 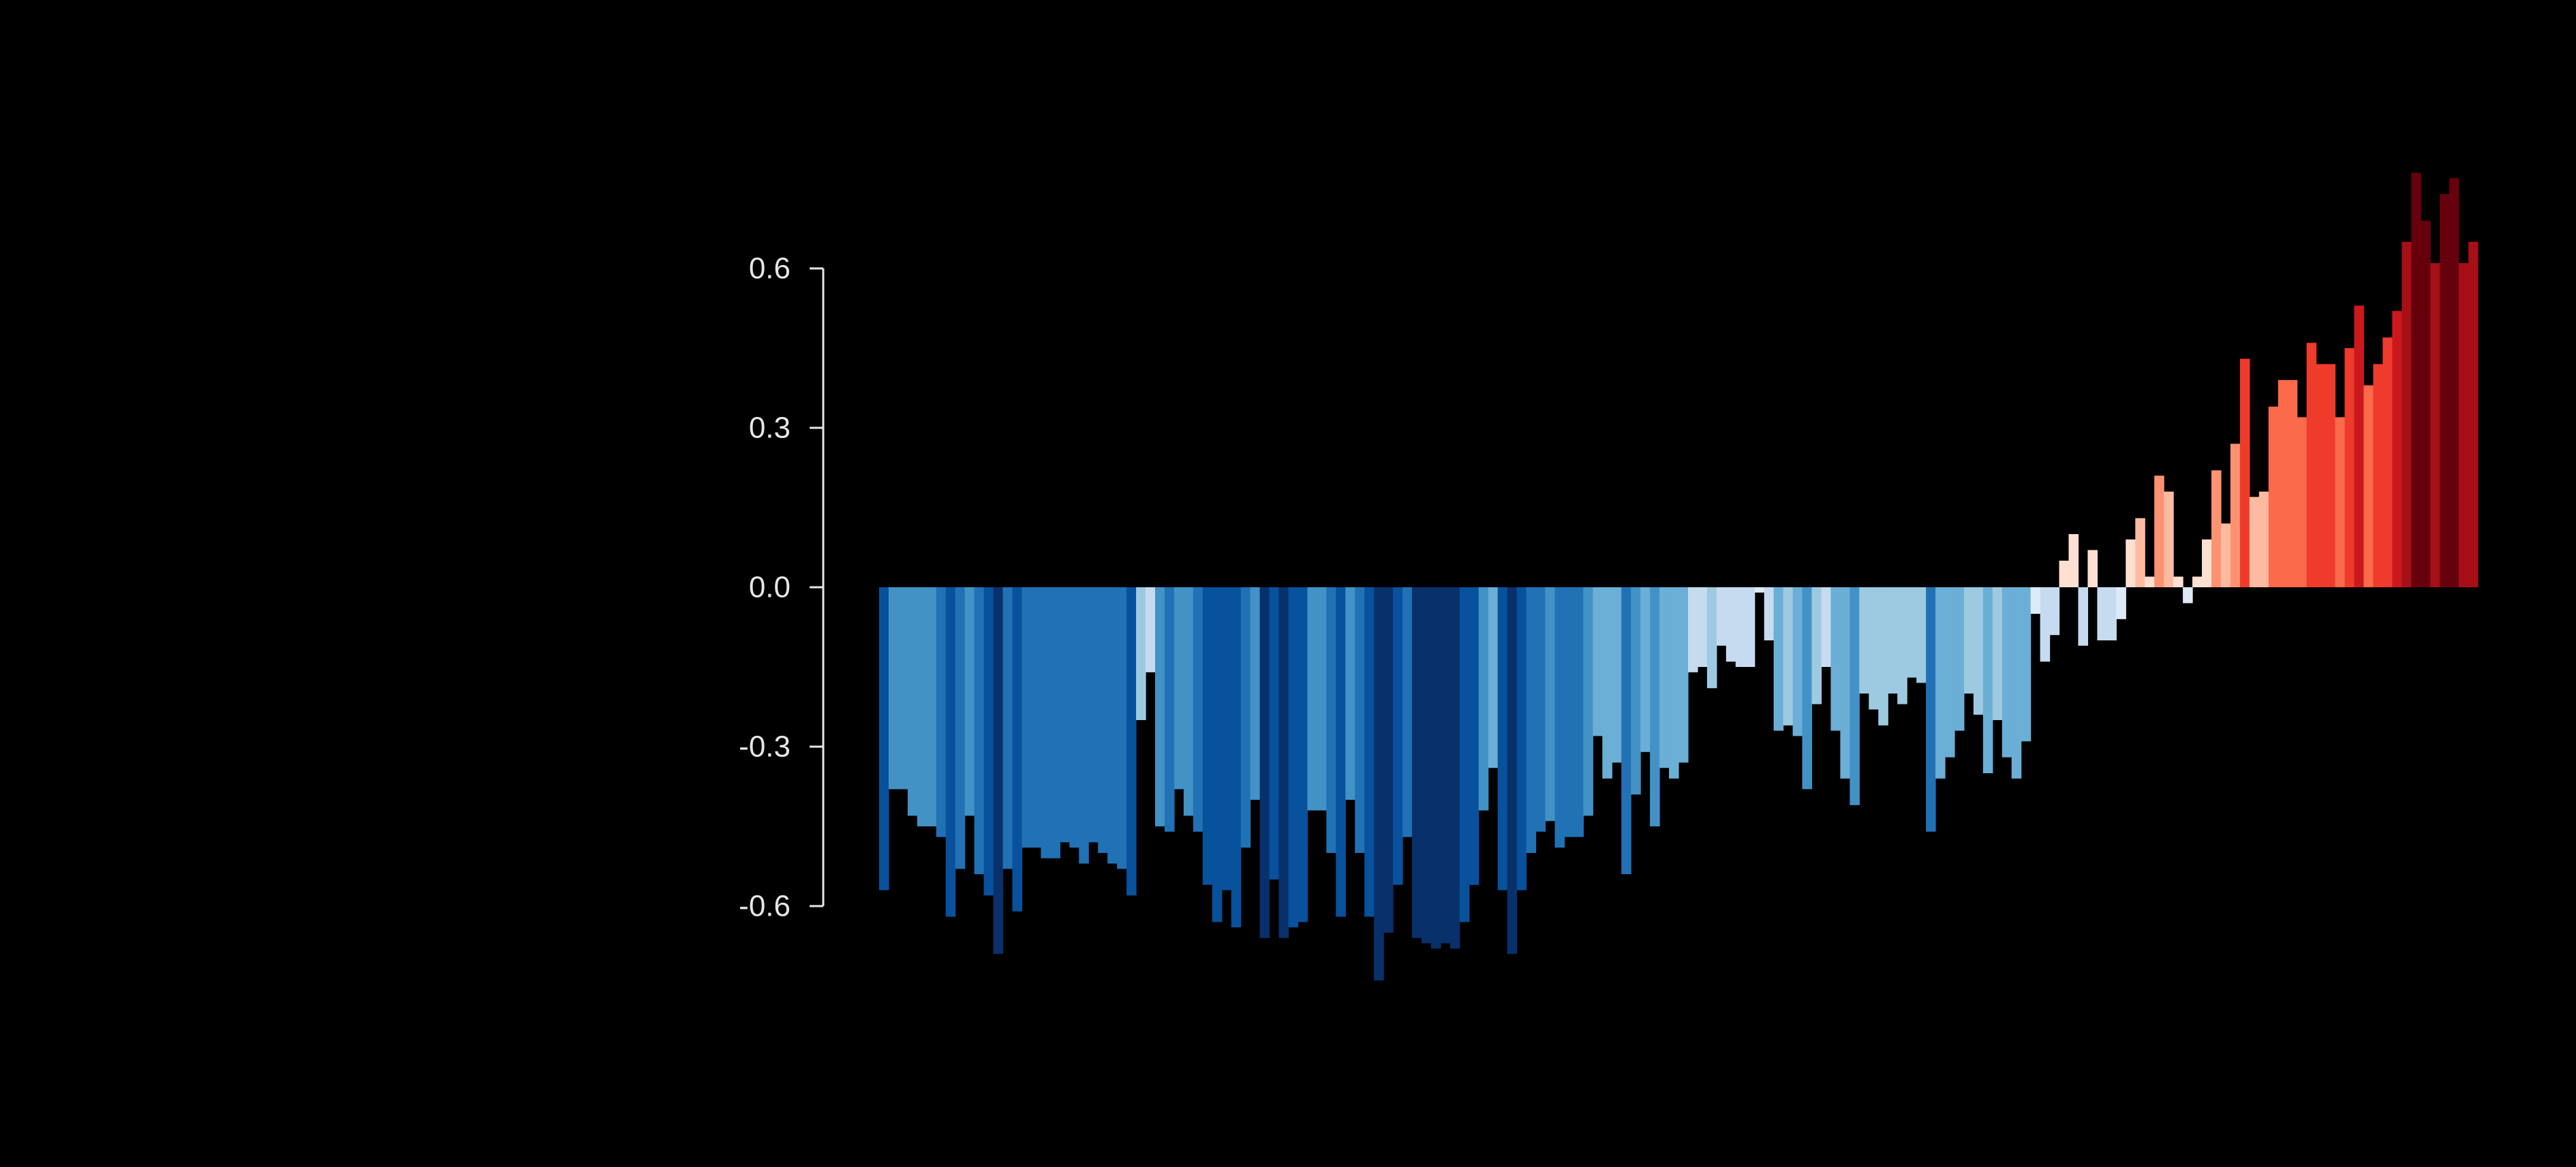 I want to click on y-tick-label-1: 0.3, so click(x=770, y=428).